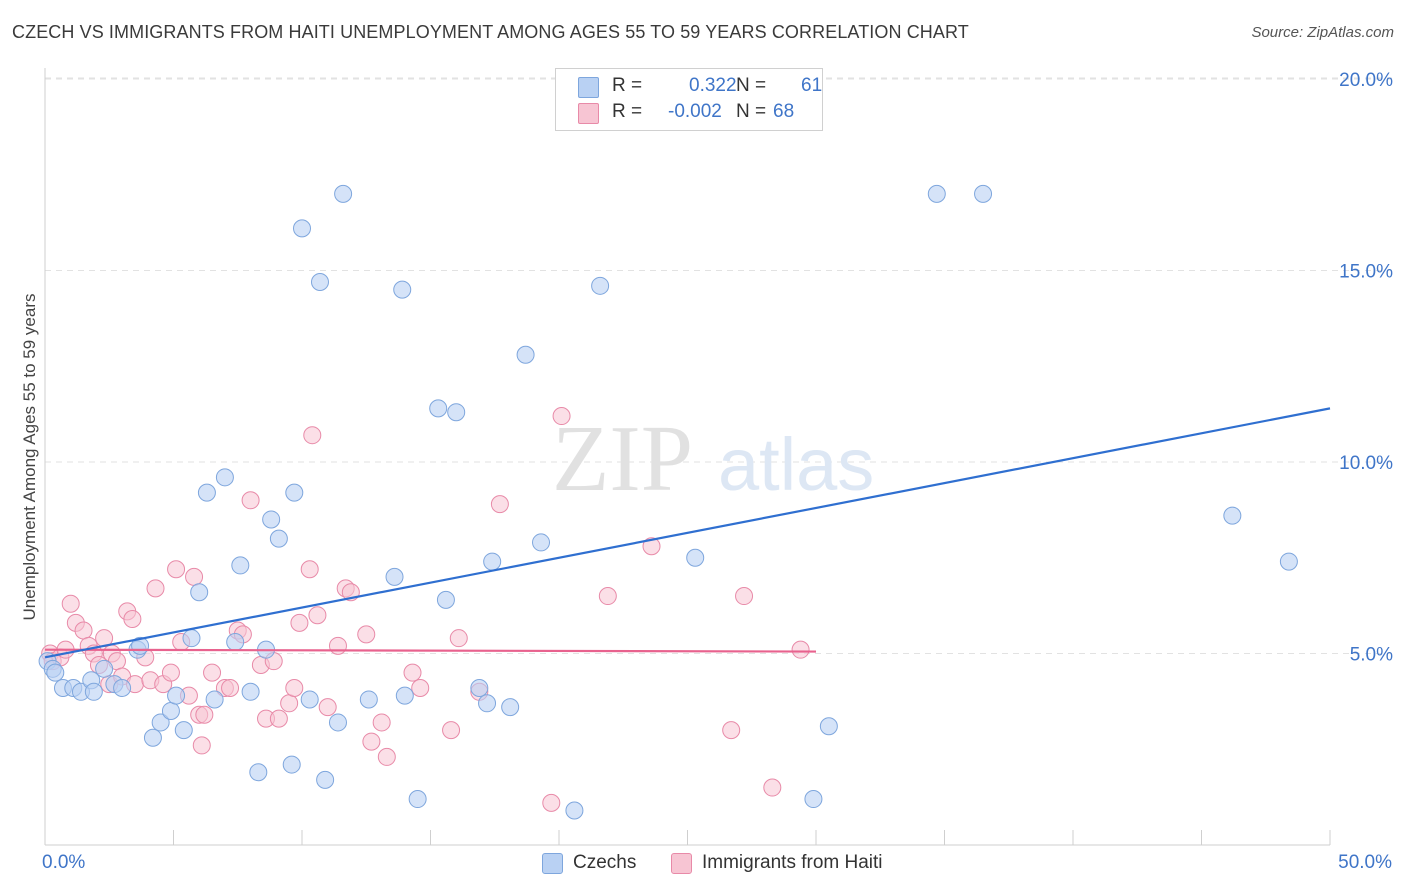 The image size is (1406, 892). What do you see at coordinates (1322, 32) in the screenshot?
I see `source-label: Source: ZipAtlas.com` at bounding box center [1322, 32].